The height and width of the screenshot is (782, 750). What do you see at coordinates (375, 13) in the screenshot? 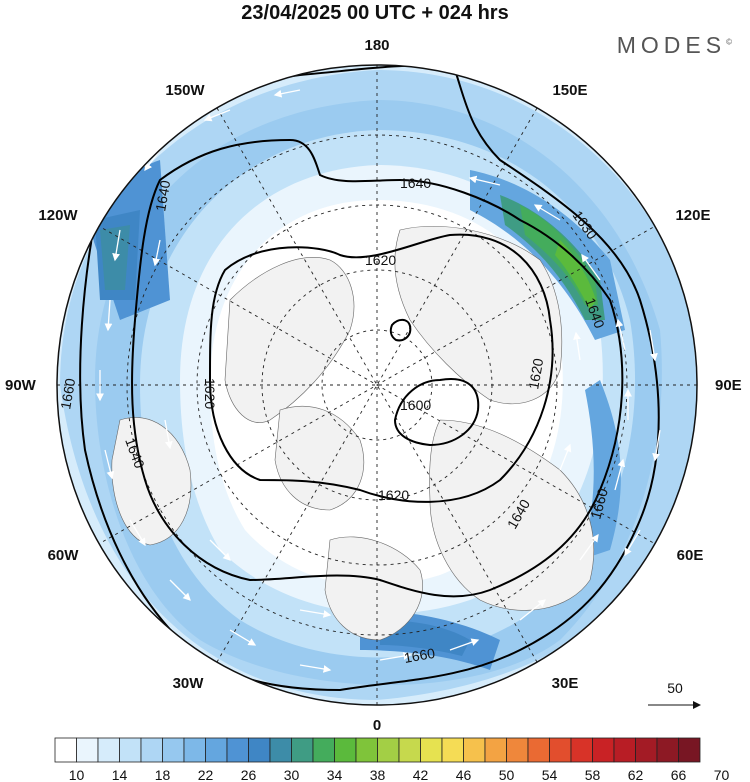
I see `map-title: 23/04/2025 00 UTC + 024 hrs` at bounding box center [375, 13].